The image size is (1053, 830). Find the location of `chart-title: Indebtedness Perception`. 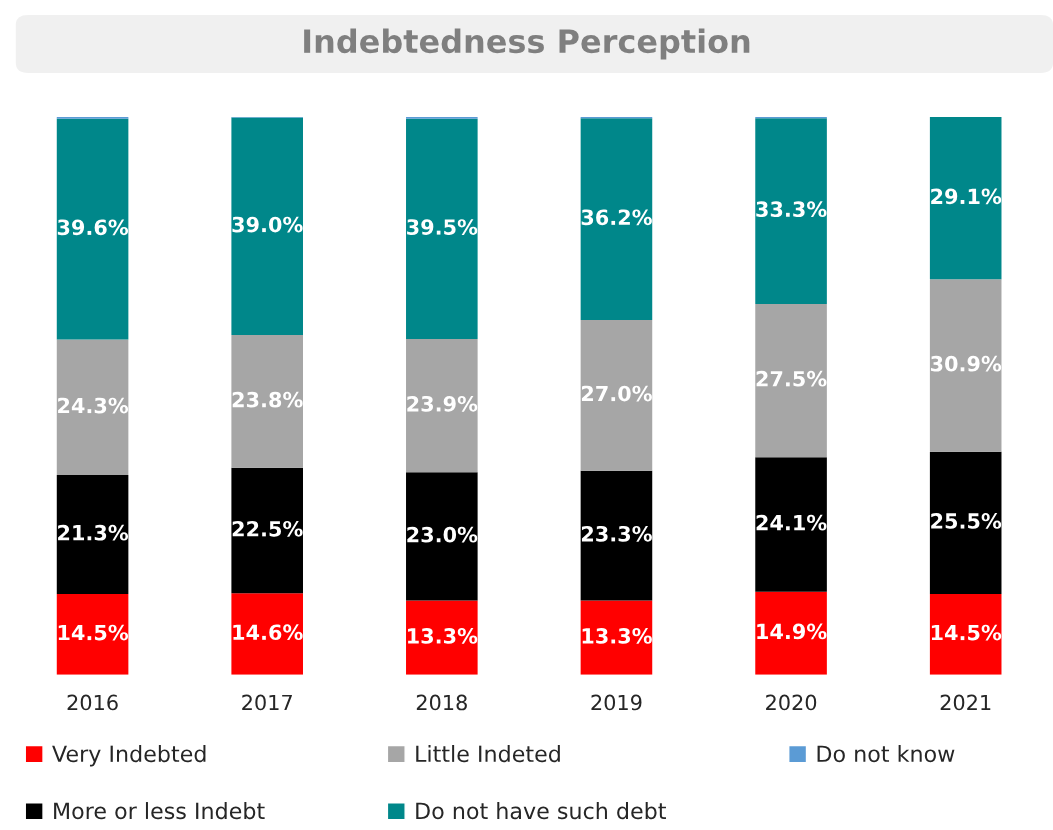

chart-title: Indebtedness Perception is located at coordinates (527, 44).